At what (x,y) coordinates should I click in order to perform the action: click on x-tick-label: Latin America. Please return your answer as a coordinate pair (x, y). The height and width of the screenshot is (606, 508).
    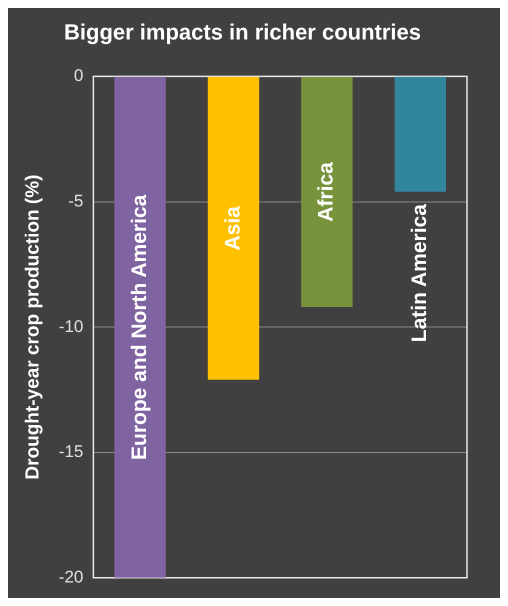
    Looking at the image, I should click on (420, 273).